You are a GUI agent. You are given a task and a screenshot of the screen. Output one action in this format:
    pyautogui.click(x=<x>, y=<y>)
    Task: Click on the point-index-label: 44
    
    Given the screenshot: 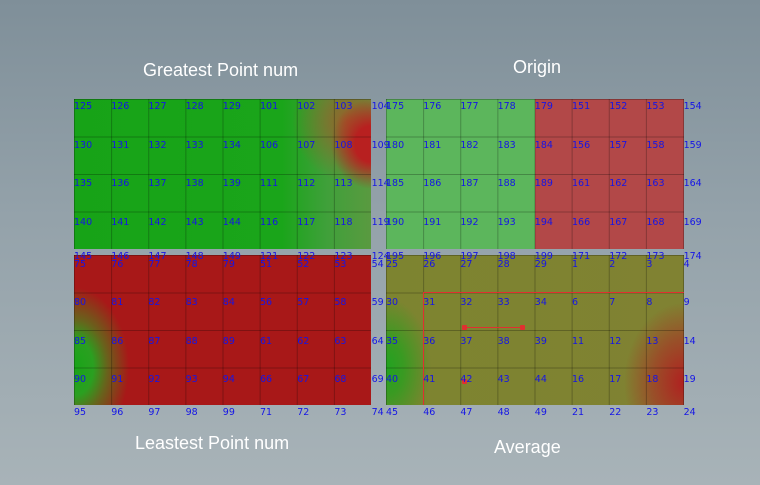 What is the action you would take?
    pyautogui.click(x=540, y=379)
    